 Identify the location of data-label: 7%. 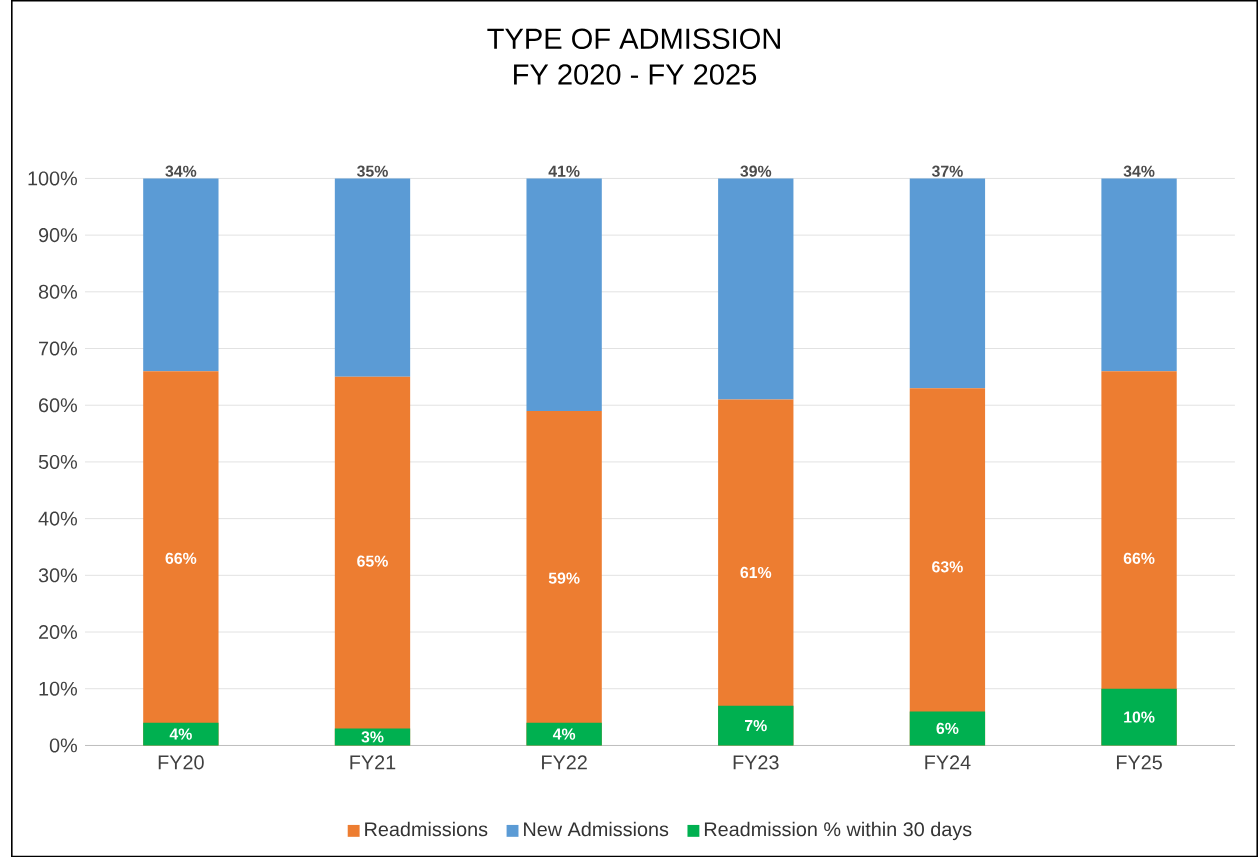
(756, 725).